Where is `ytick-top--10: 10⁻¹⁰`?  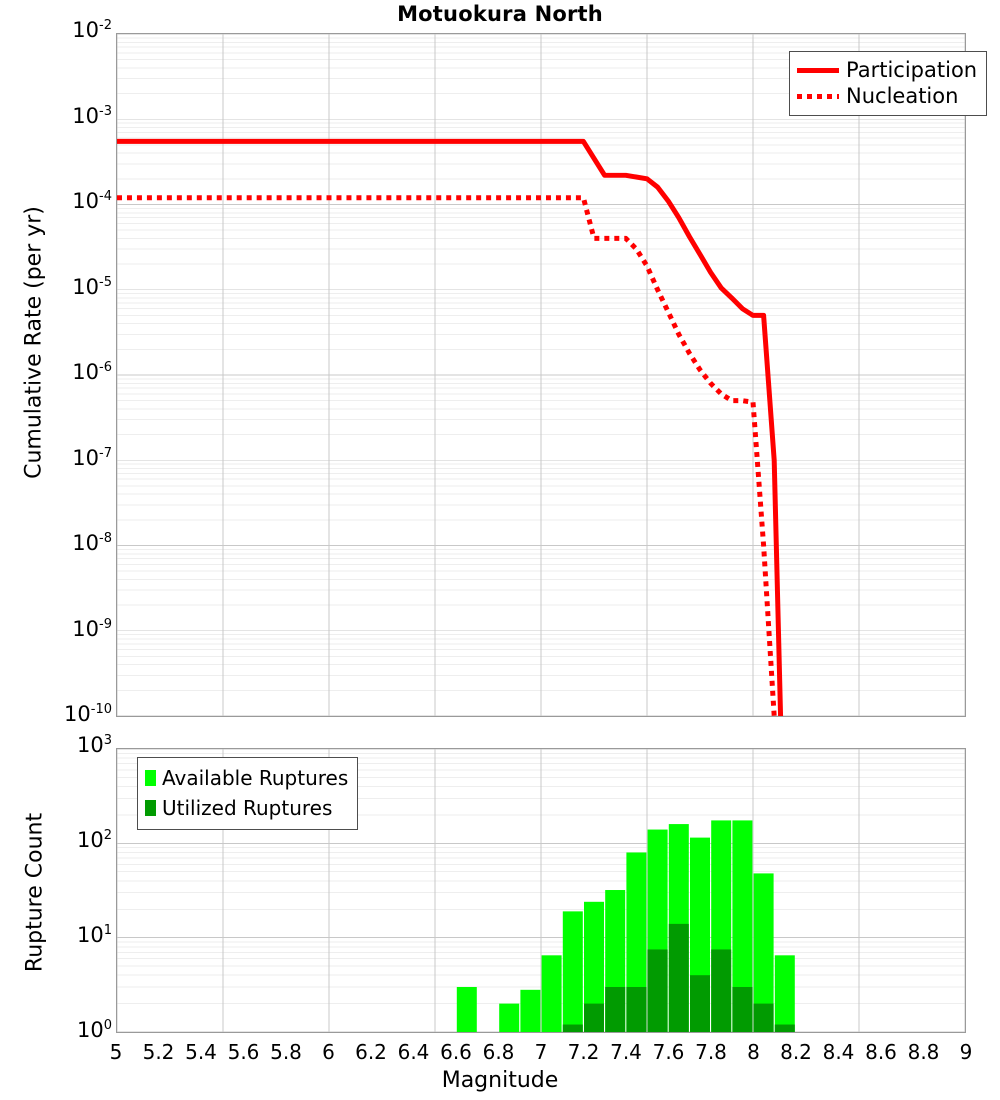
ytick-top--10: 10⁻¹⁰ is located at coordinates (88, 714).